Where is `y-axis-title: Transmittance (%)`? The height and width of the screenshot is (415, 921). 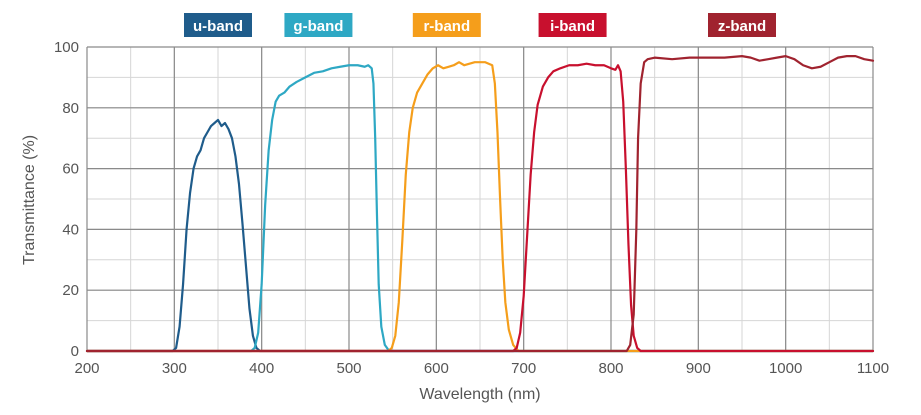 y-axis-title: Transmittance (%) is located at coordinates (29, 200).